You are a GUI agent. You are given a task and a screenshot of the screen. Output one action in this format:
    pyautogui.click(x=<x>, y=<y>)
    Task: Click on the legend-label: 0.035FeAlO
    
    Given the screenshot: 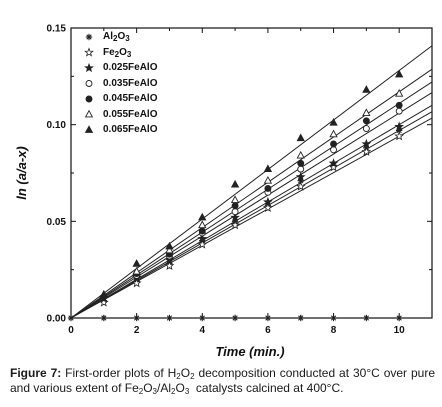 What is the action you would take?
    pyautogui.click(x=130, y=83)
    